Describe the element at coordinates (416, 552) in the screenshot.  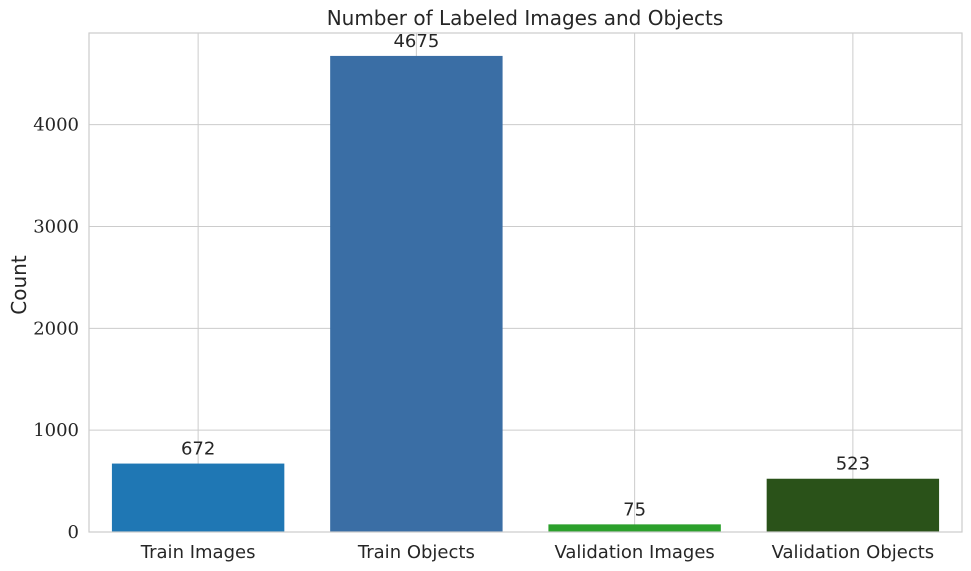
I see `x-tick-label: Train Objects` at that location.